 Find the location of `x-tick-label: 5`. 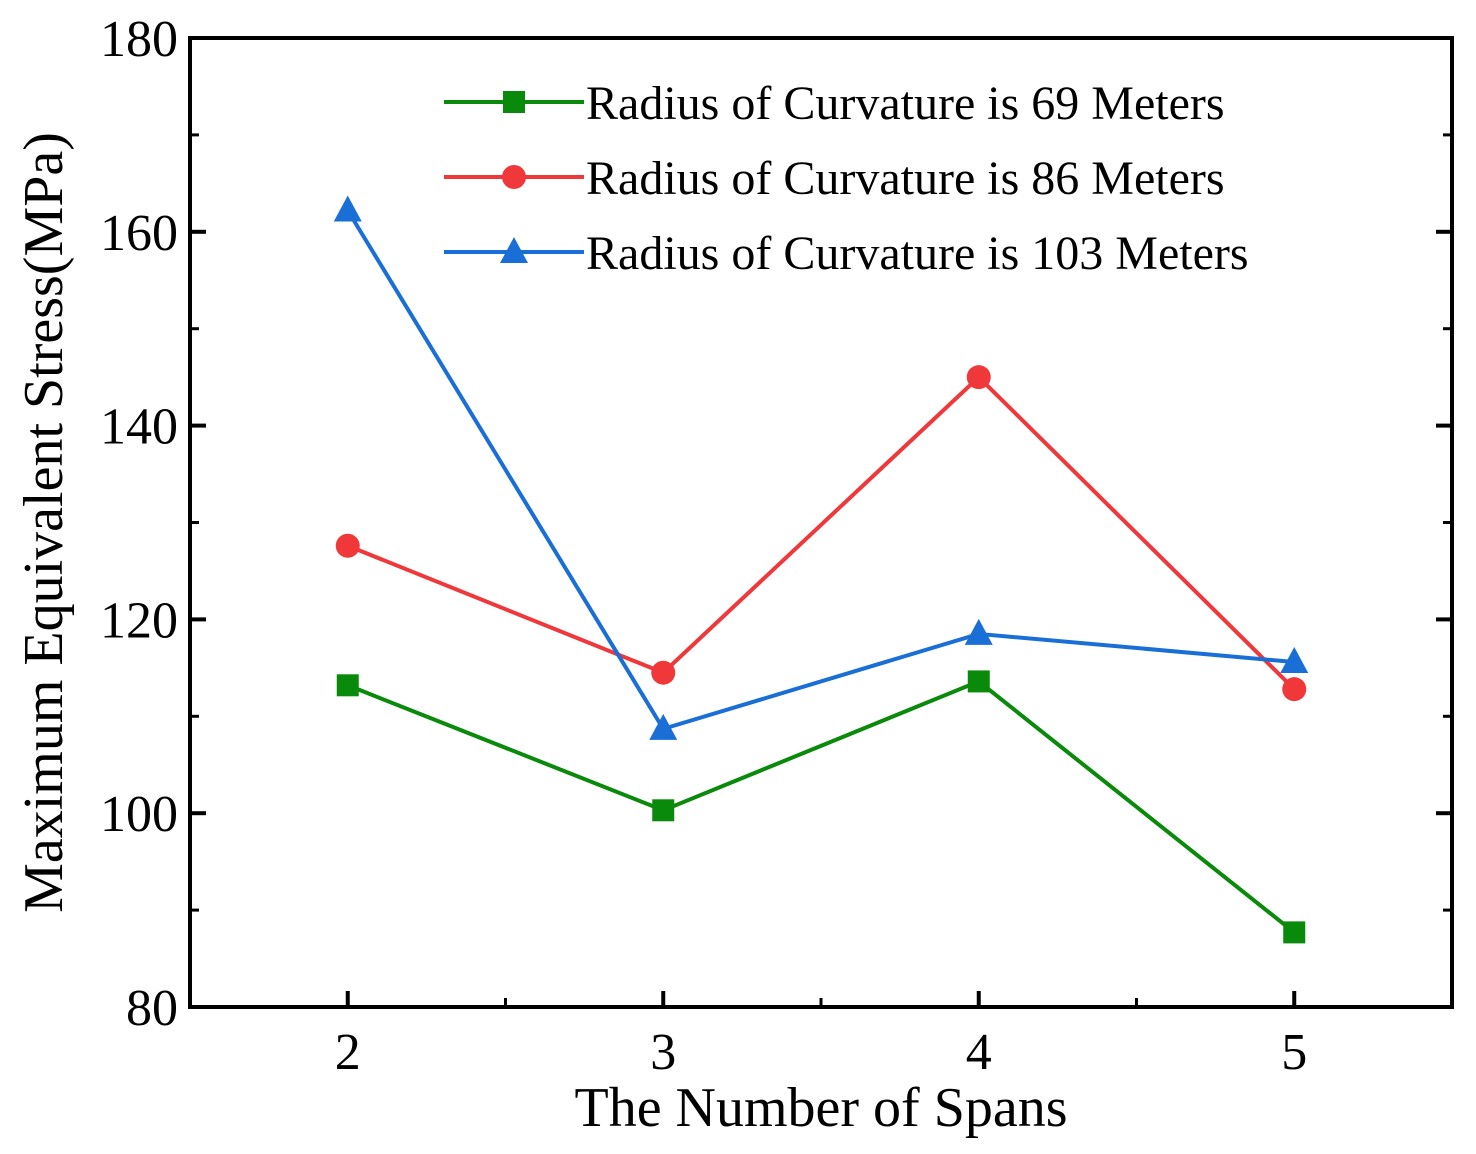

x-tick-label: 5 is located at coordinates (1294, 1052).